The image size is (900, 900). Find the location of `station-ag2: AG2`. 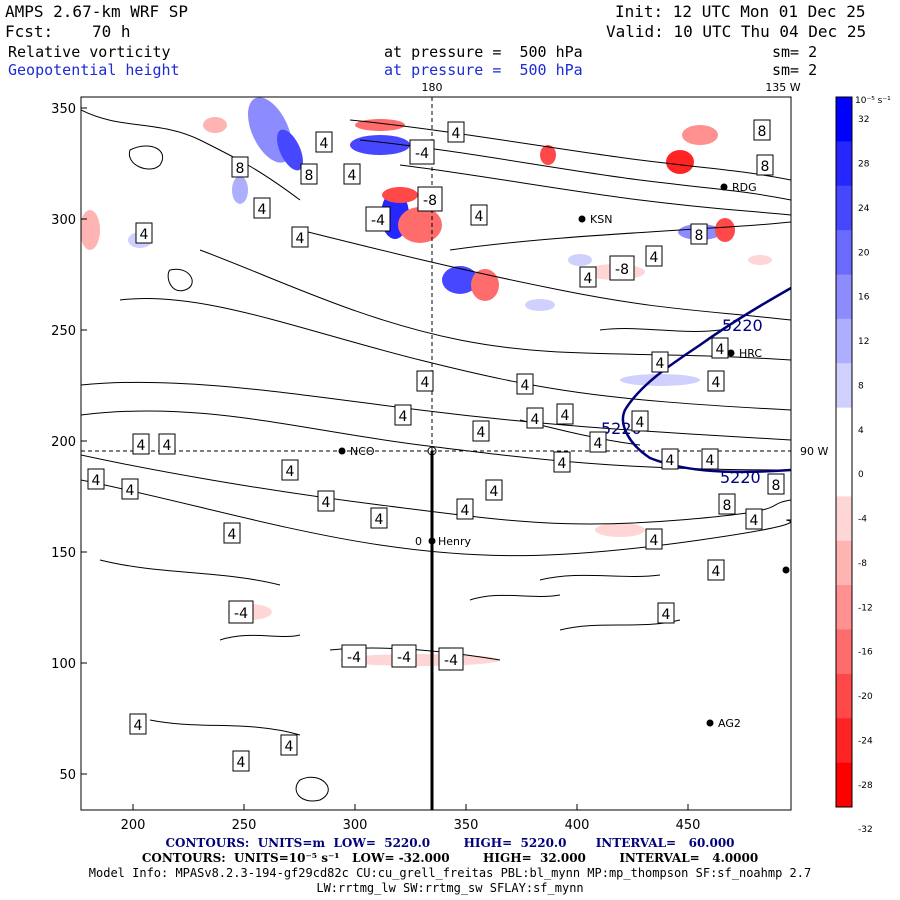

station-ag2: AG2 is located at coordinates (723, 723).